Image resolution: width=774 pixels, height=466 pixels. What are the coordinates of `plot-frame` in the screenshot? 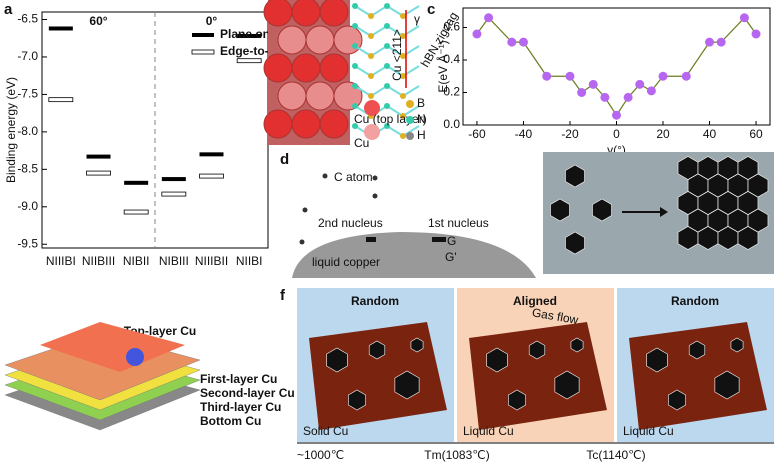 It's located at (616, 66).